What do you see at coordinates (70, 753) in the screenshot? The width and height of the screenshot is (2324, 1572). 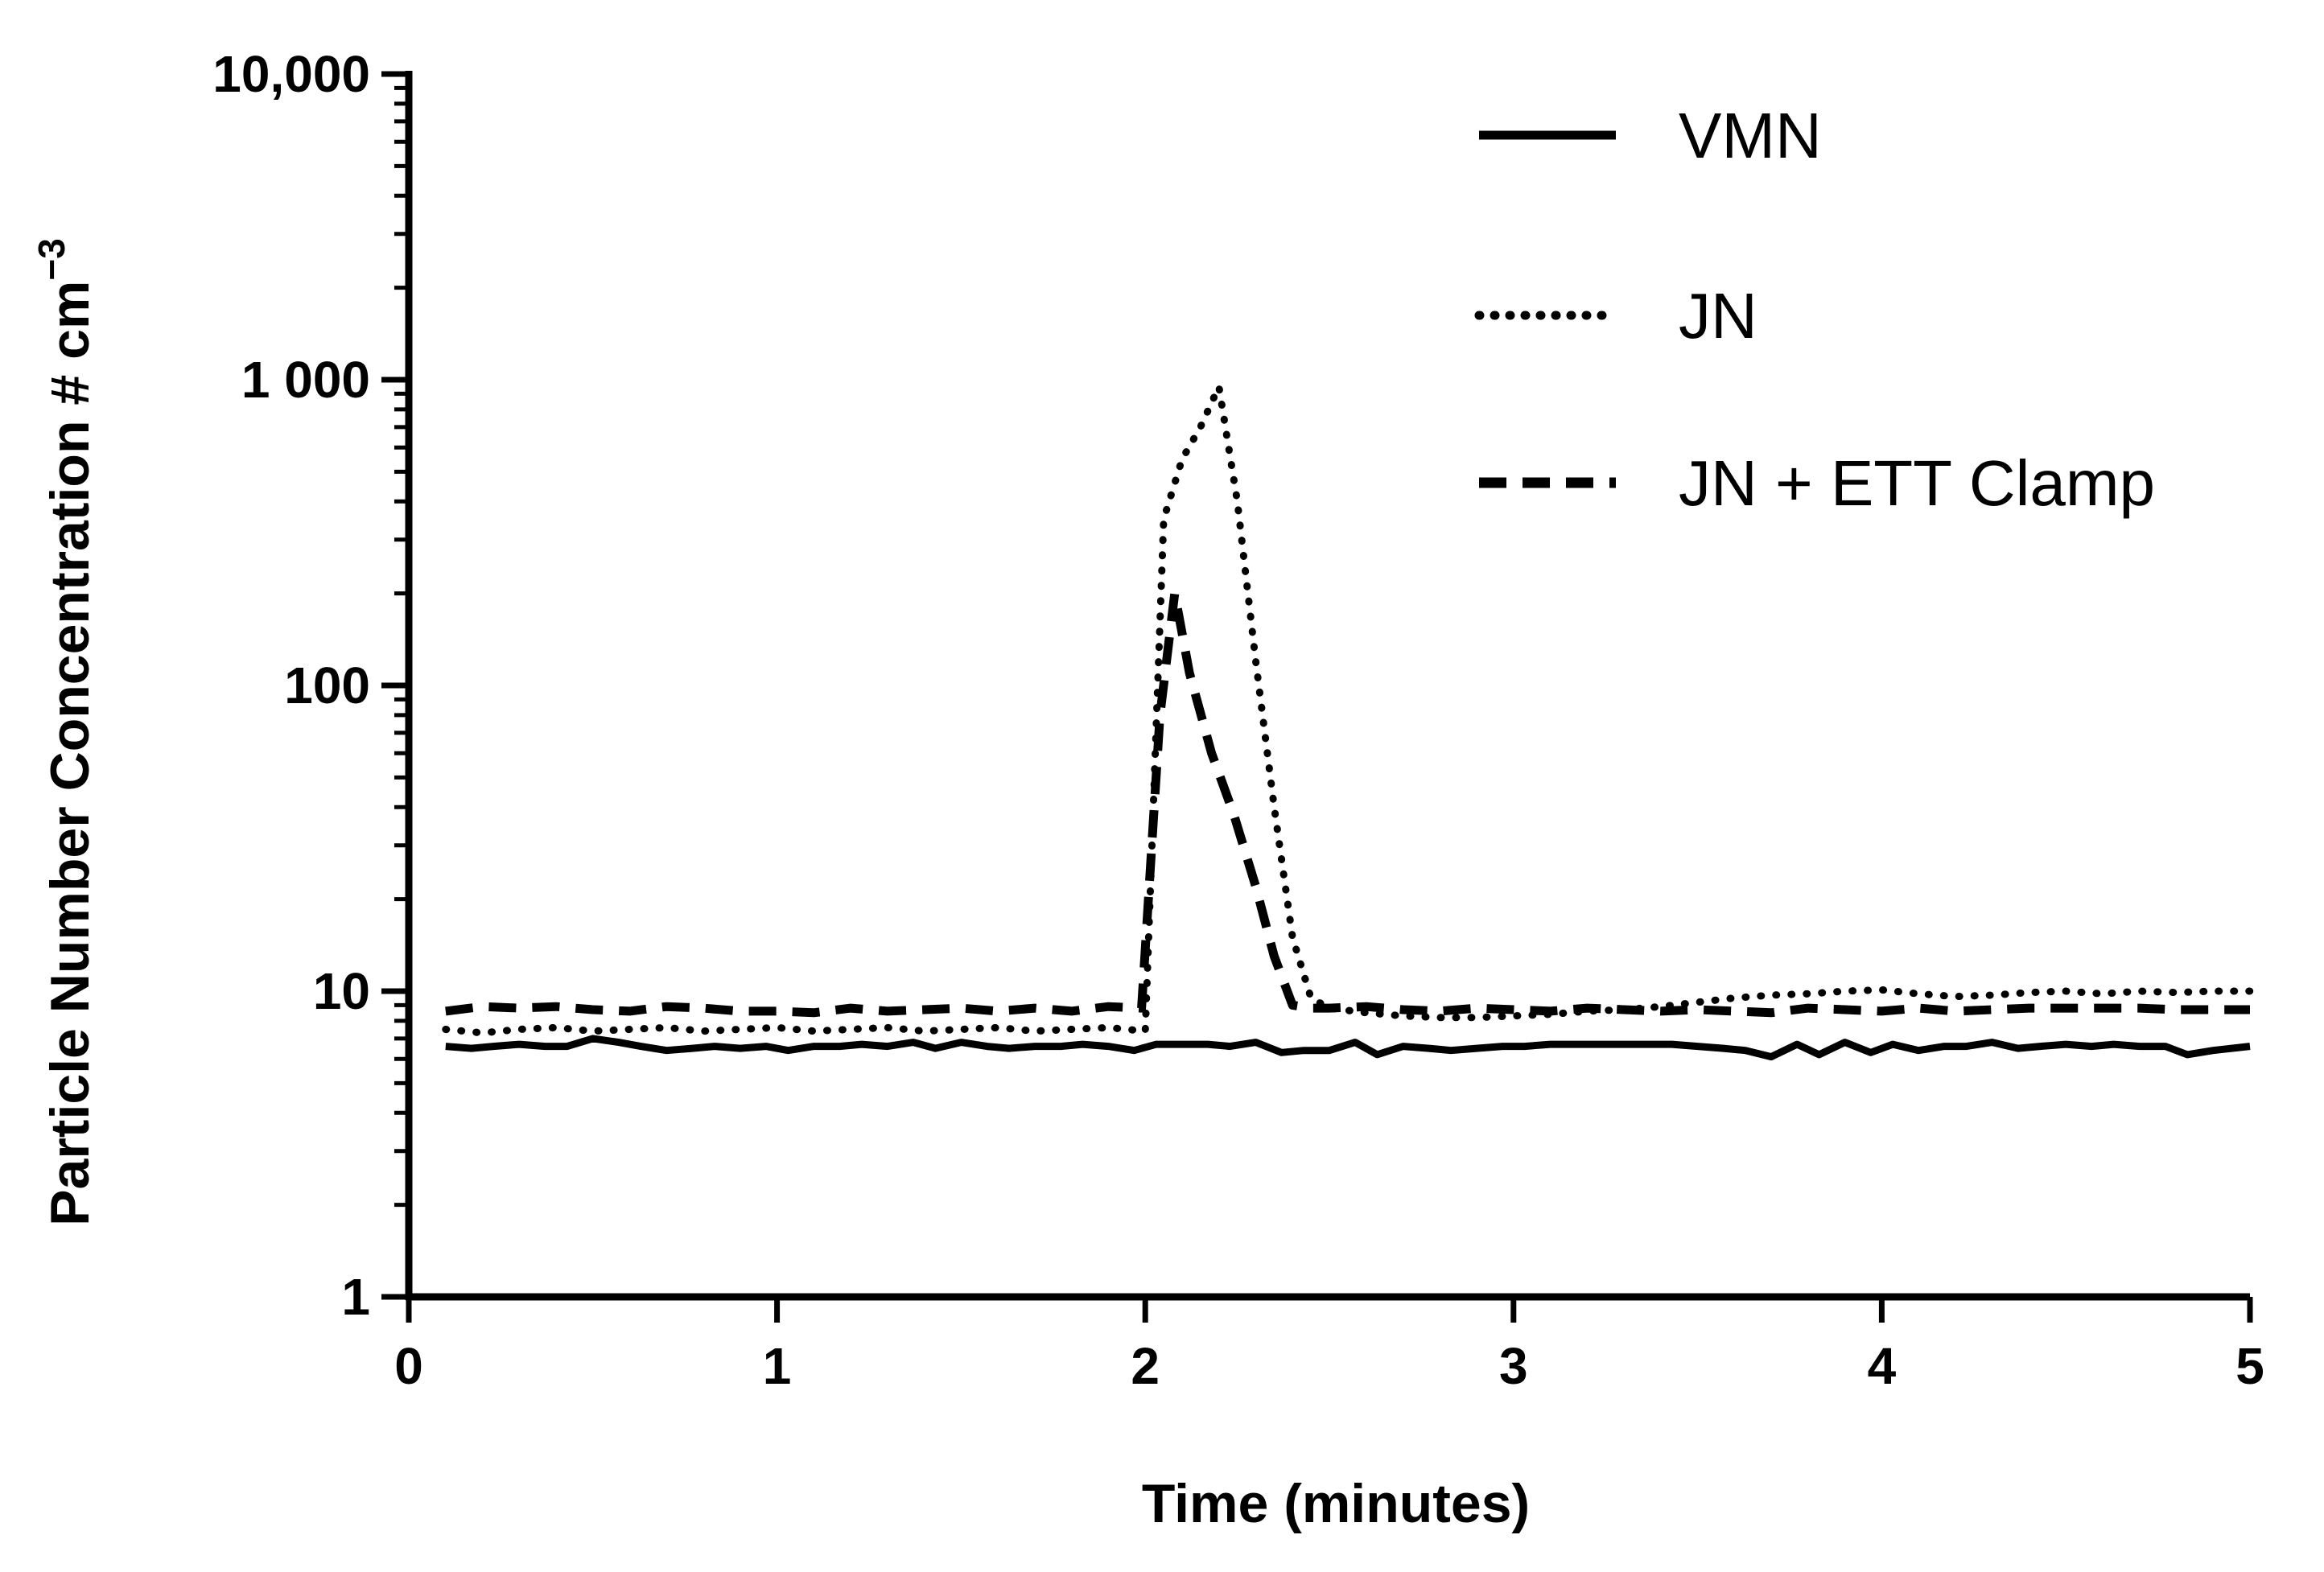 I see `y-axis-title-main: Particle Number Concentration # cm` at bounding box center [70, 753].